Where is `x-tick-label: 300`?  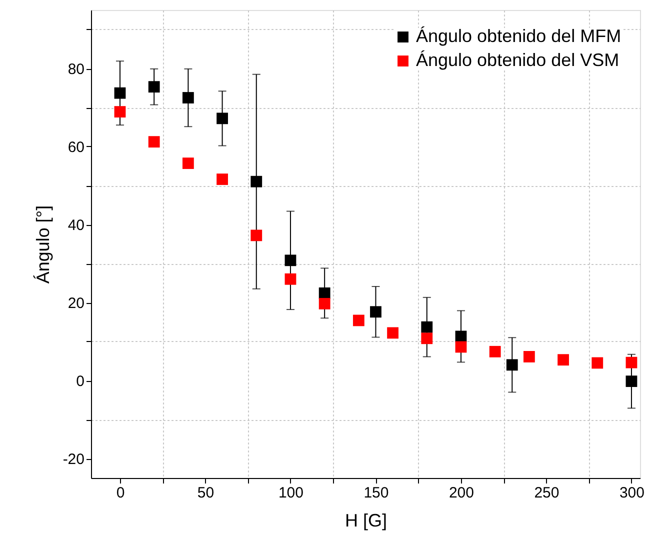
x-tick-label: 300 is located at coordinates (631, 493).